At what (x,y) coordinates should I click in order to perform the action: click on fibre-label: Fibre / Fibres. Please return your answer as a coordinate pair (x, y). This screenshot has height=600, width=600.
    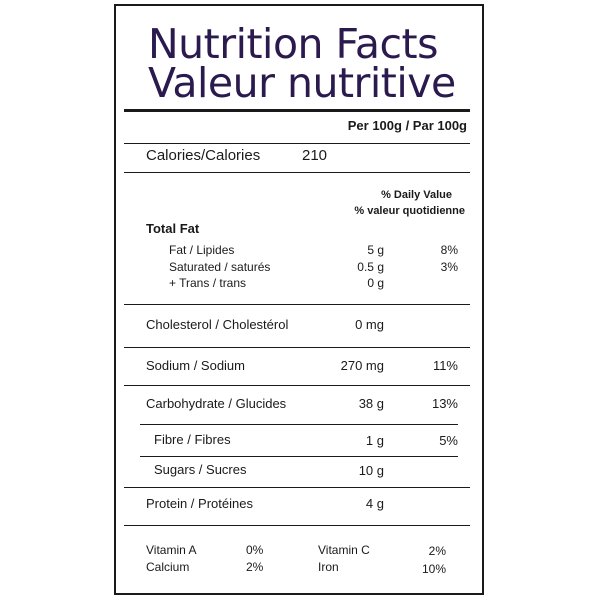
    Looking at the image, I should click on (192, 439).